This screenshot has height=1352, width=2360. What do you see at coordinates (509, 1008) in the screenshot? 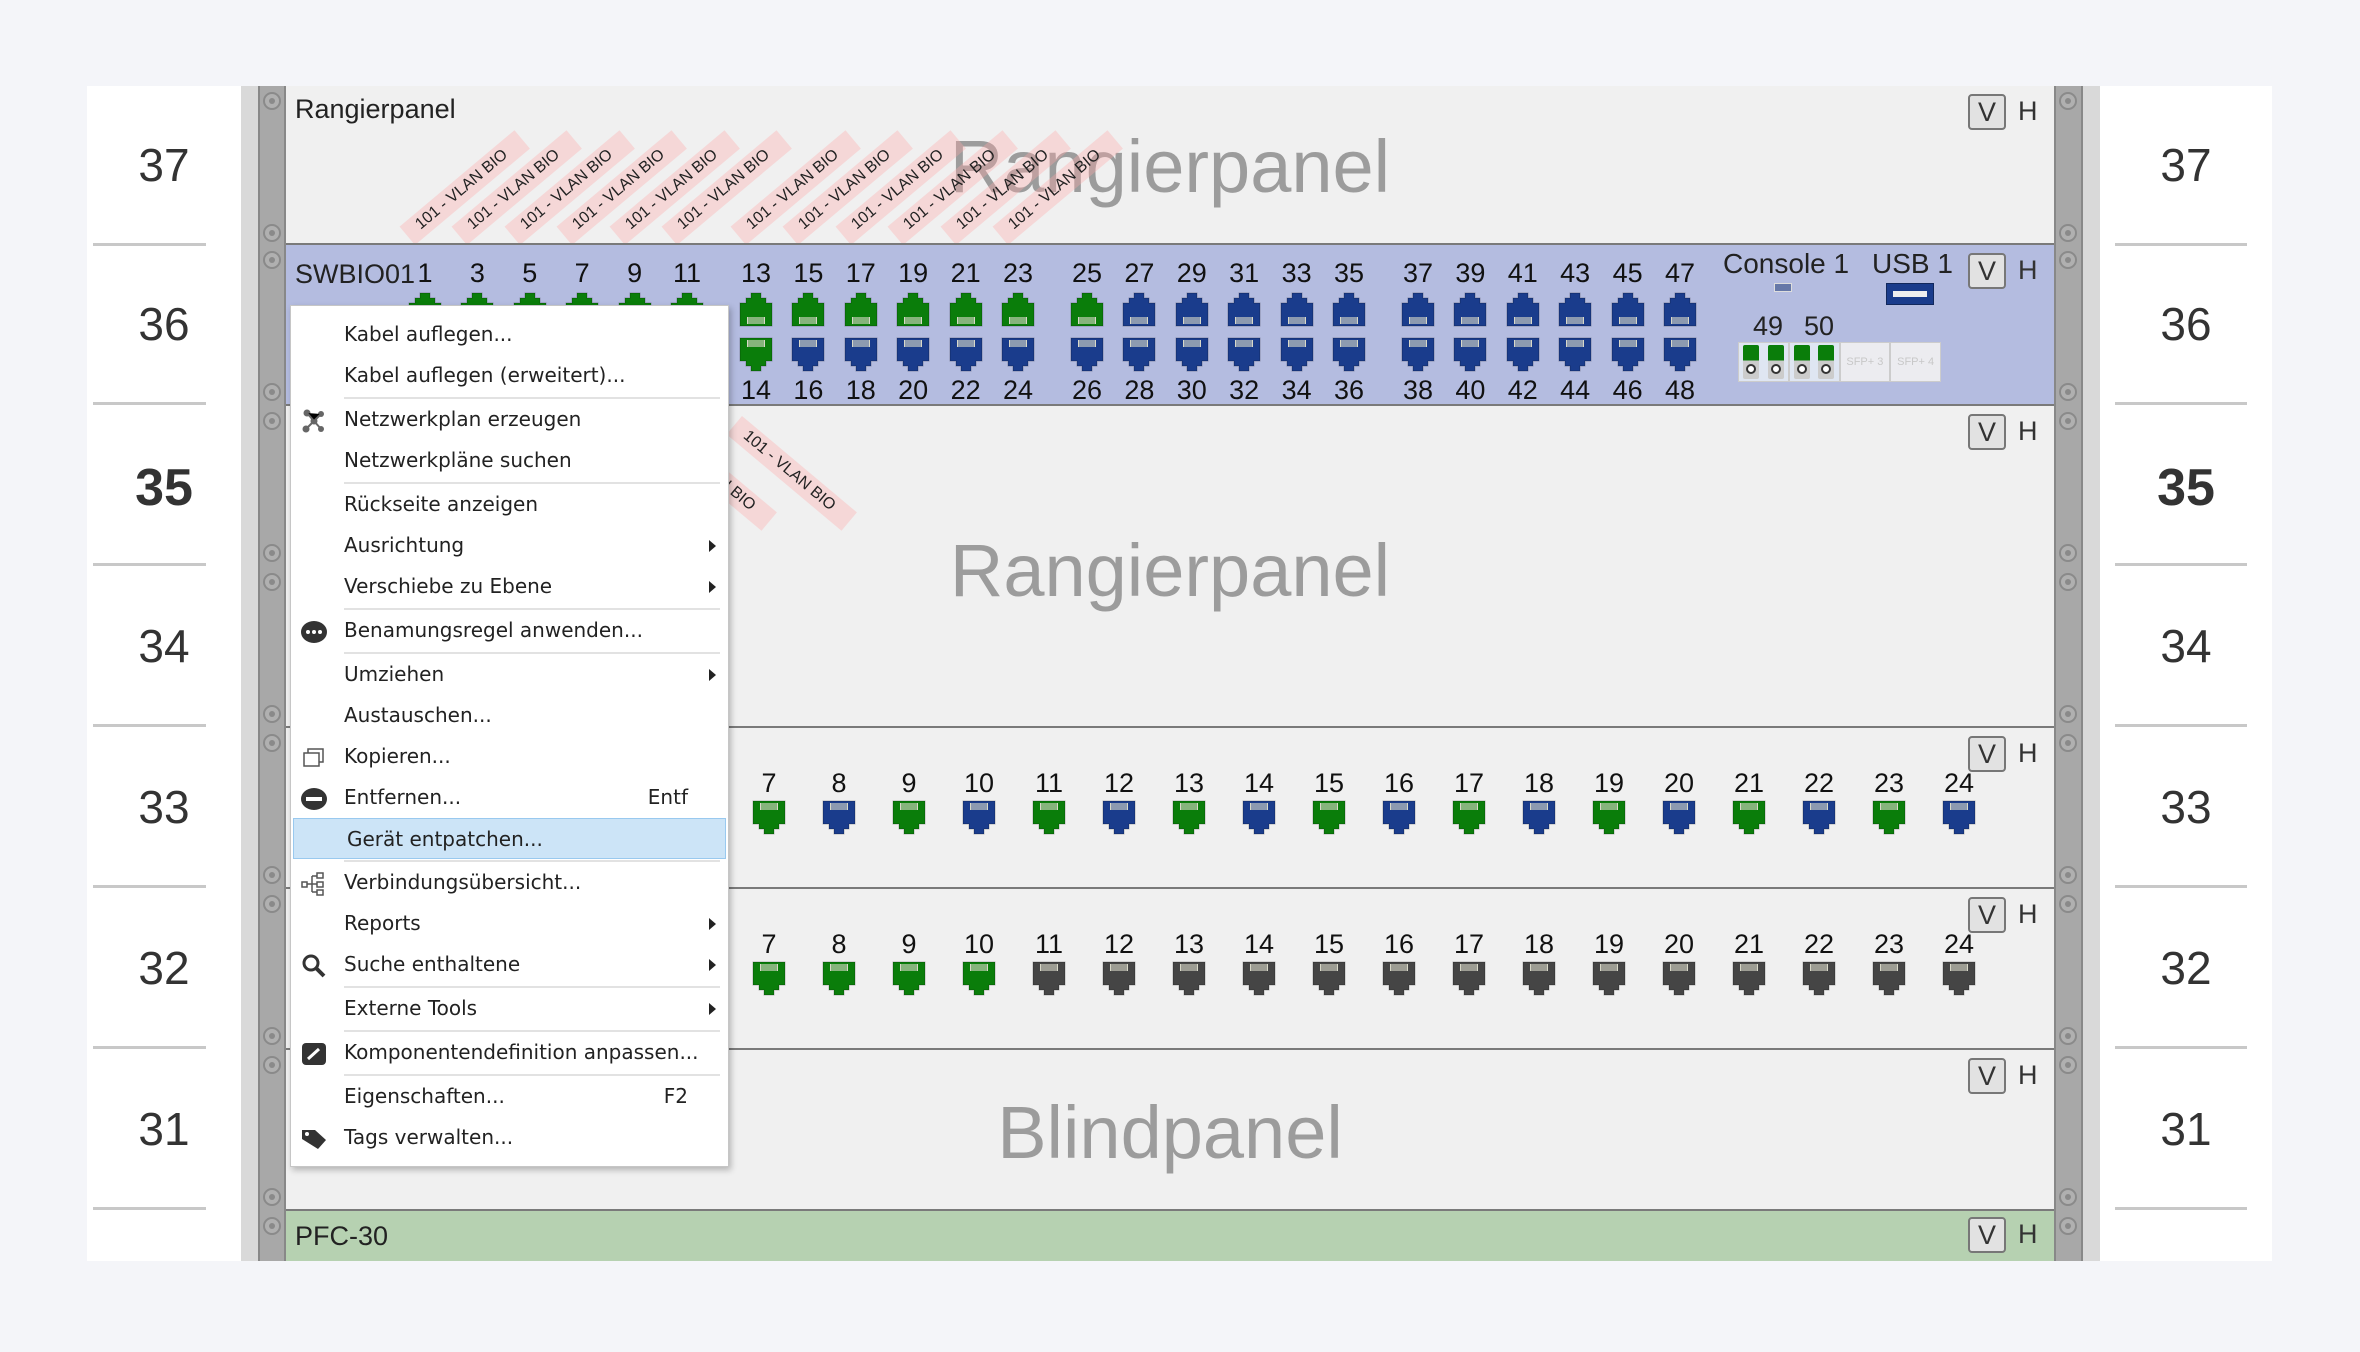
I see `menu-item-externe-tools: Externe Tools` at bounding box center [509, 1008].